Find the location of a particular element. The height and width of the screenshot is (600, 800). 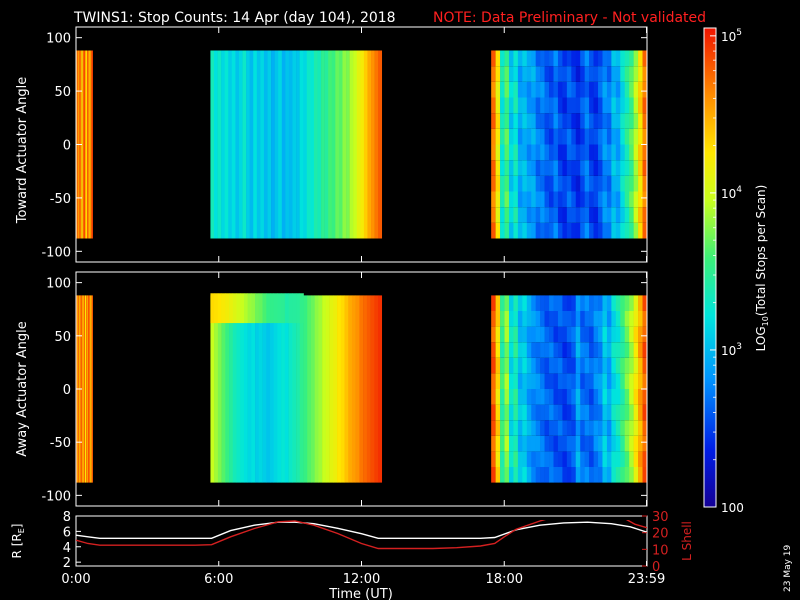

colorbar-gradient is located at coordinates (710, 267).